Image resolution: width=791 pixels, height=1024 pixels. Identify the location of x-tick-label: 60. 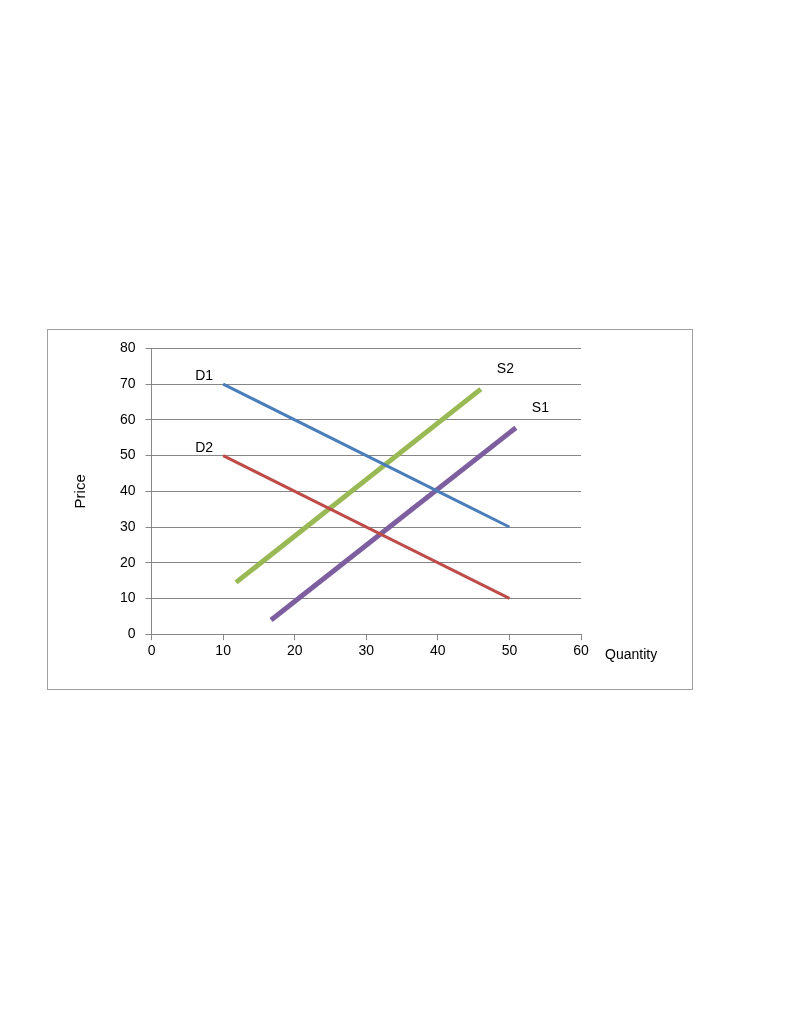
(581, 650).